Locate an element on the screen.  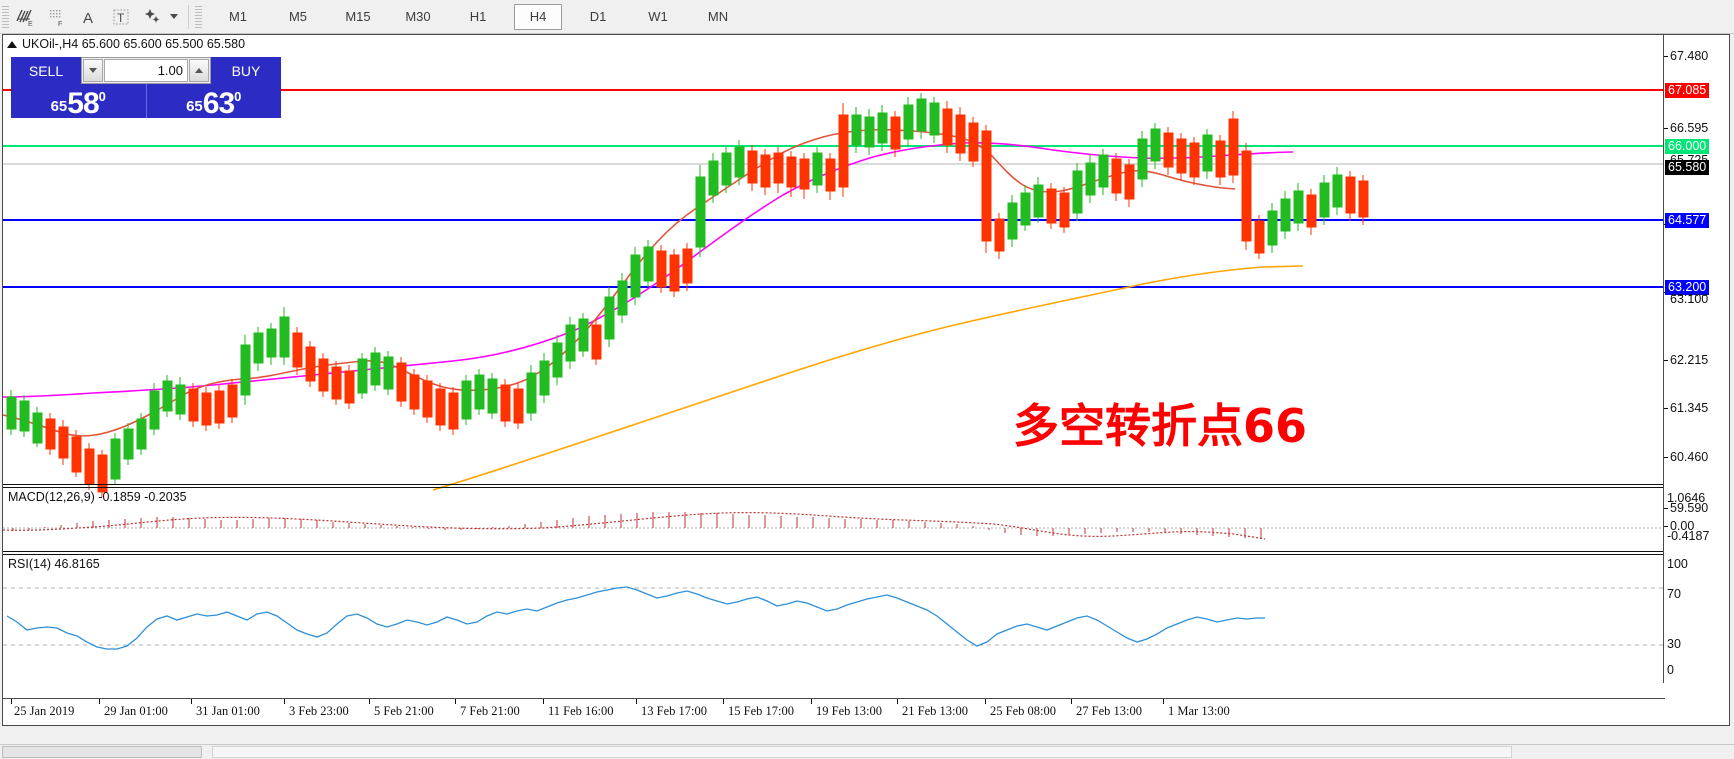
toolbar-grip is located at coordinates (5, 16).